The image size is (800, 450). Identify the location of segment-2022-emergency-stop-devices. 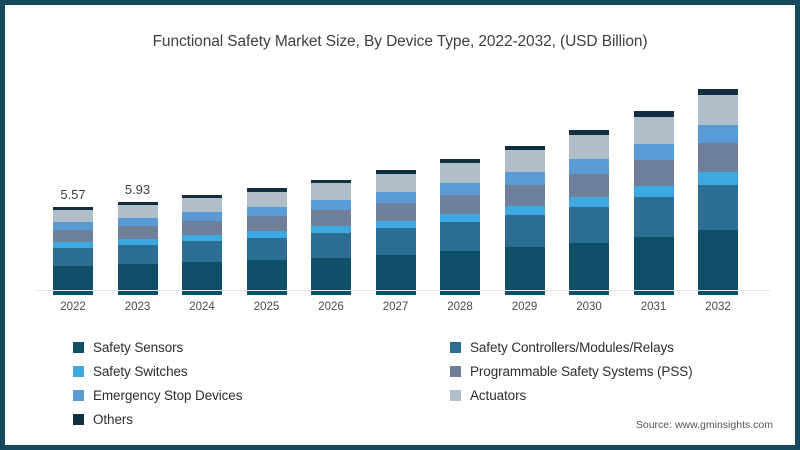
(73, 226).